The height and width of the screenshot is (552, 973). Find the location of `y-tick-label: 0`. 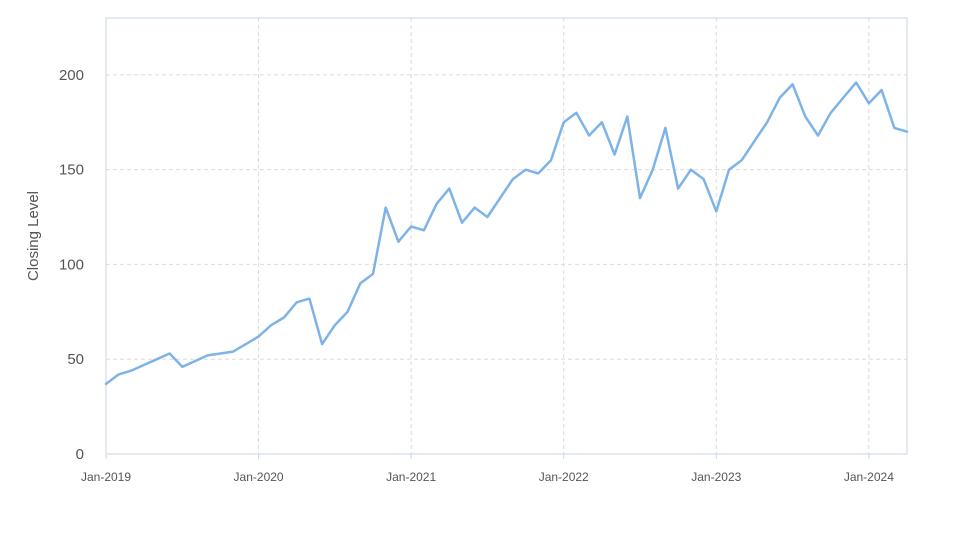

y-tick-label: 0 is located at coordinates (80, 454).